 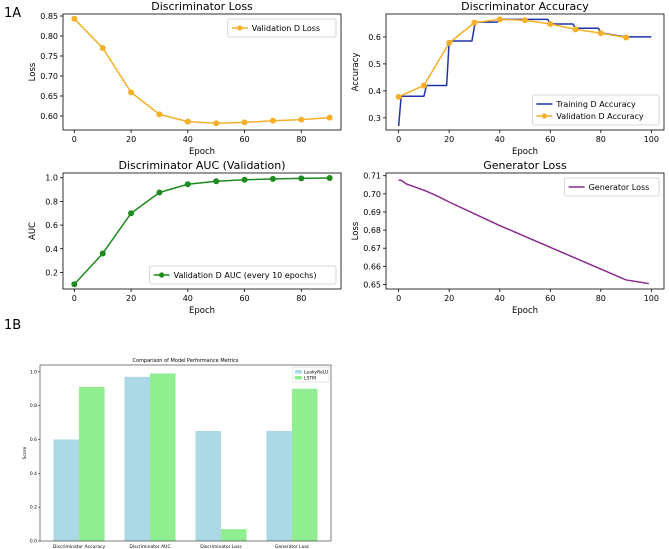 What do you see at coordinates (310, 378) in the screenshot?
I see `legend-label: LSTM` at bounding box center [310, 378].